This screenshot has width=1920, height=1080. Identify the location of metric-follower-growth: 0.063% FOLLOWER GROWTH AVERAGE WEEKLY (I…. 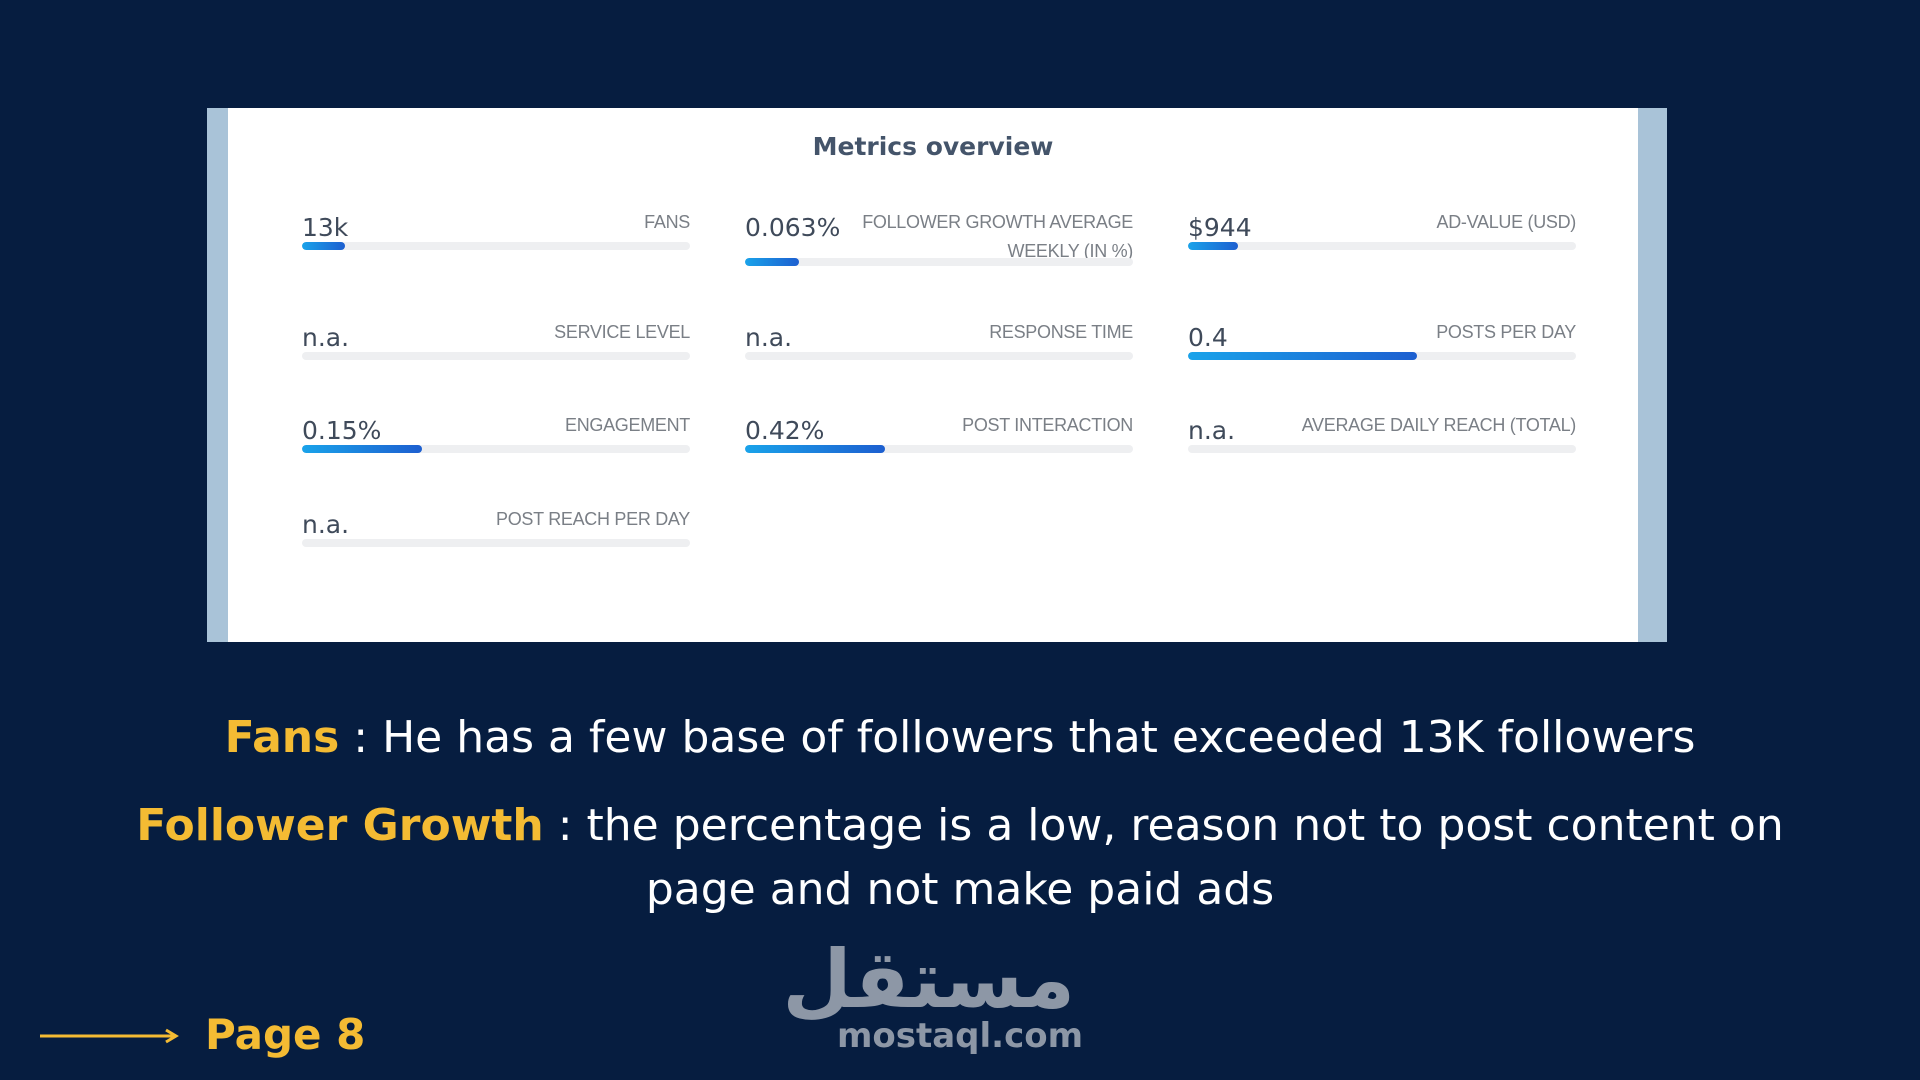
(939, 231).